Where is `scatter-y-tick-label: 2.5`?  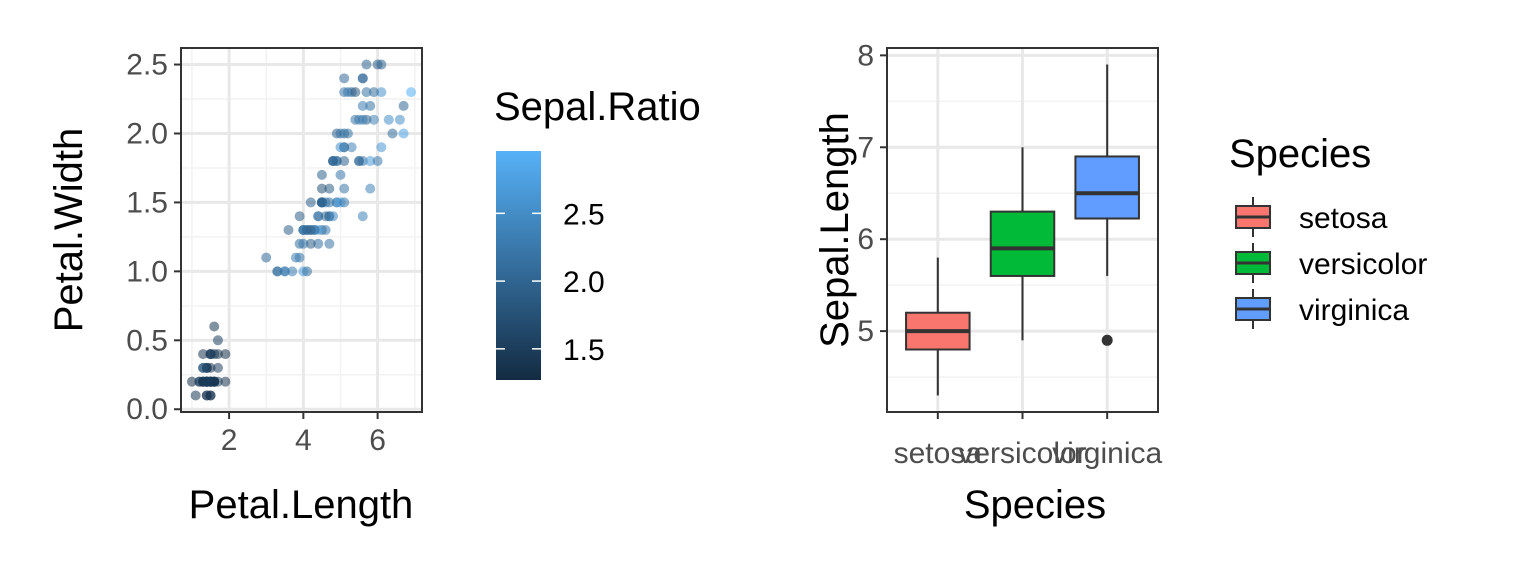 scatter-y-tick-label: 2.5 is located at coordinates (147, 65).